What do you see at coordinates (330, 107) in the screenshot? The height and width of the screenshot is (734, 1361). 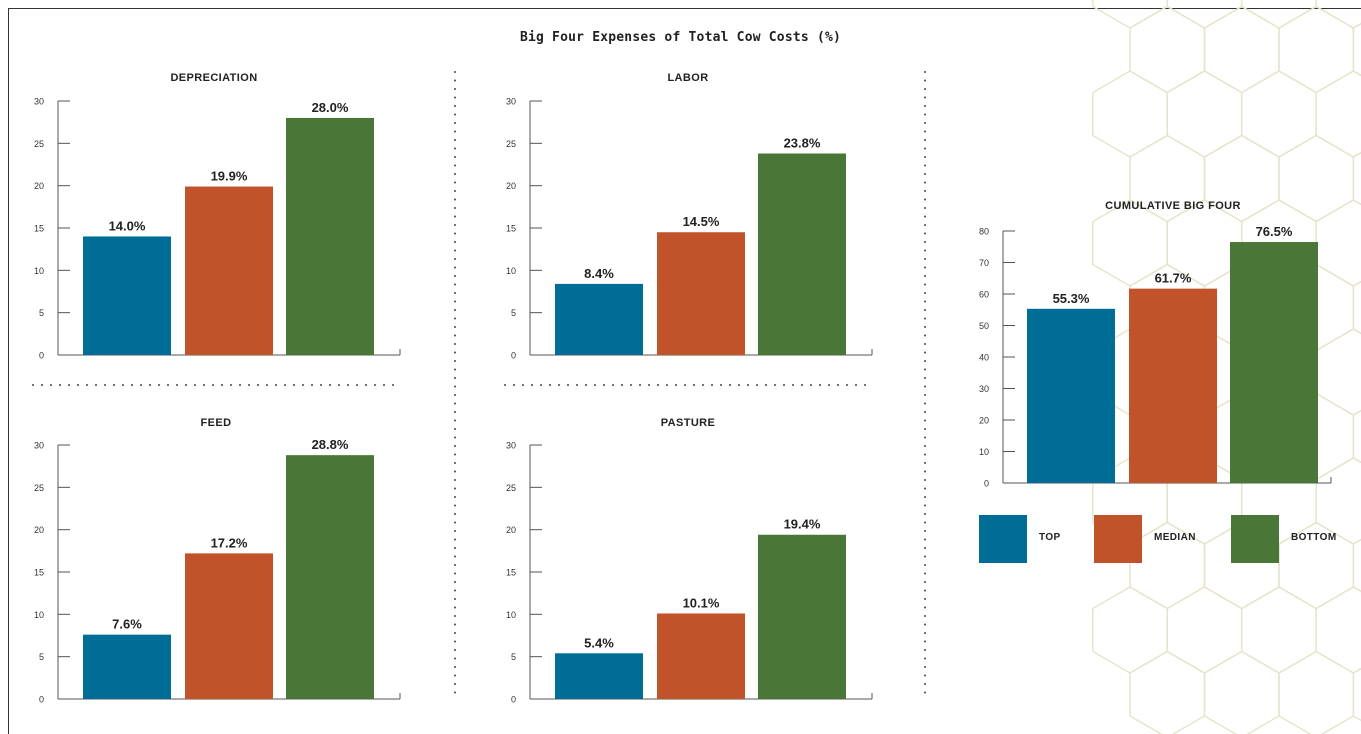 I see `data-label-bottom: 28.0%` at bounding box center [330, 107].